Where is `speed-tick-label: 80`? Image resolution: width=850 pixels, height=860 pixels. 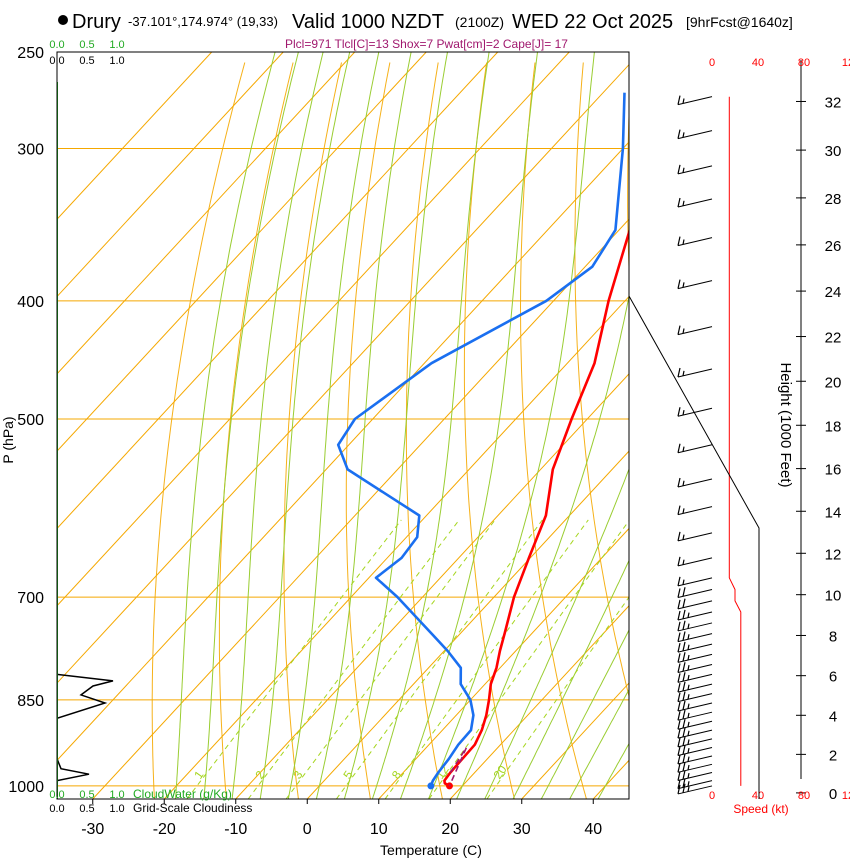
speed-tick-label: 80 is located at coordinates (804, 796).